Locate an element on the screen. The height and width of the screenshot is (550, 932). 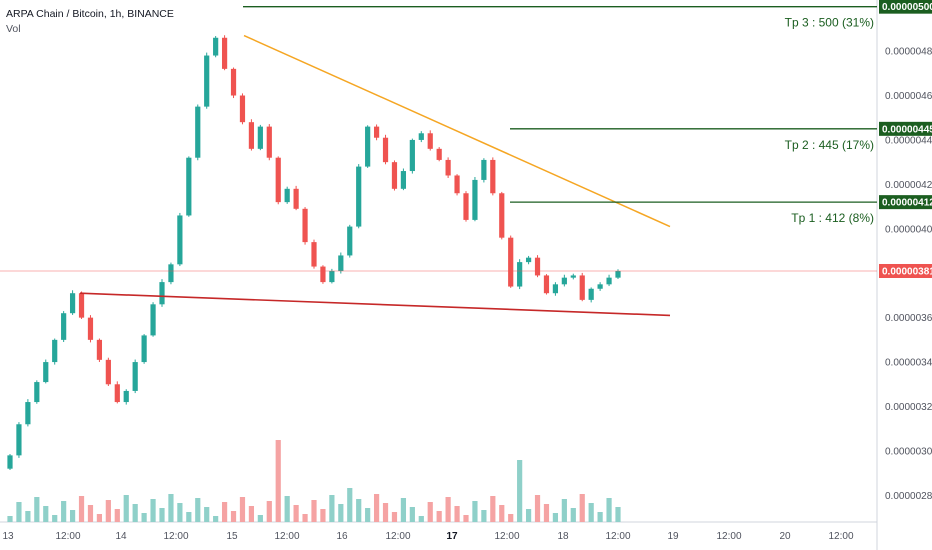
target-price-badge-label: 0.00000500 is located at coordinates (907, 7).